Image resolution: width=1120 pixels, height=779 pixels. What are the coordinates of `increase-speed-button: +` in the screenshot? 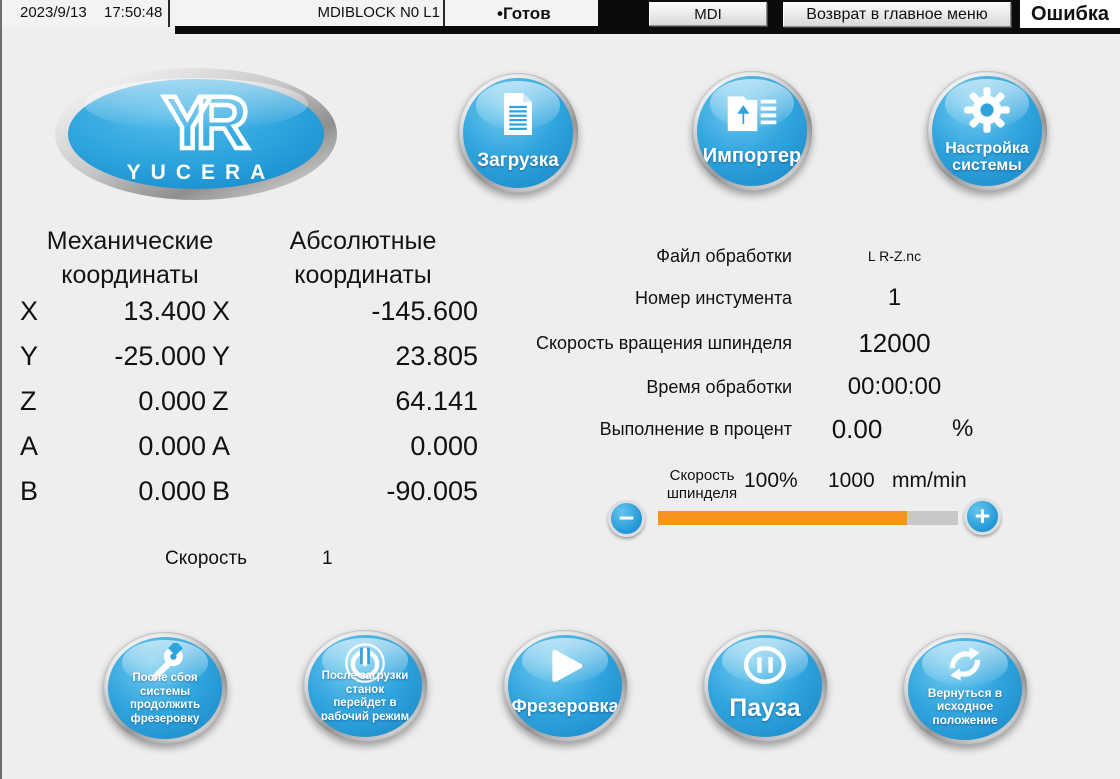 It's located at (982, 516).